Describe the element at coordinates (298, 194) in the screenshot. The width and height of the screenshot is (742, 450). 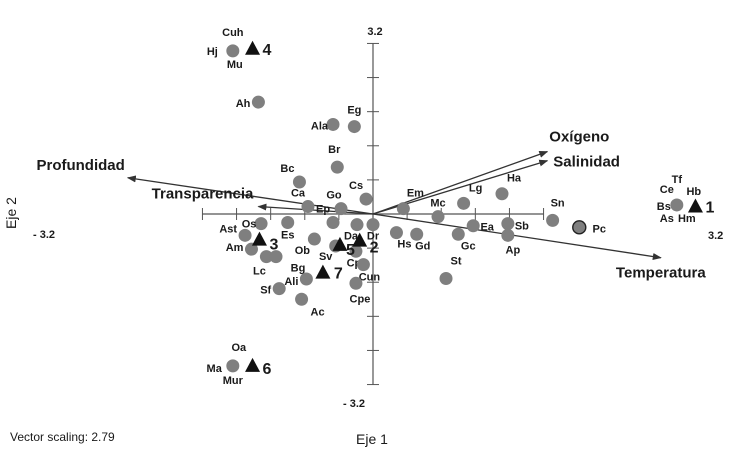
I see `species-label: Ca` at that location.